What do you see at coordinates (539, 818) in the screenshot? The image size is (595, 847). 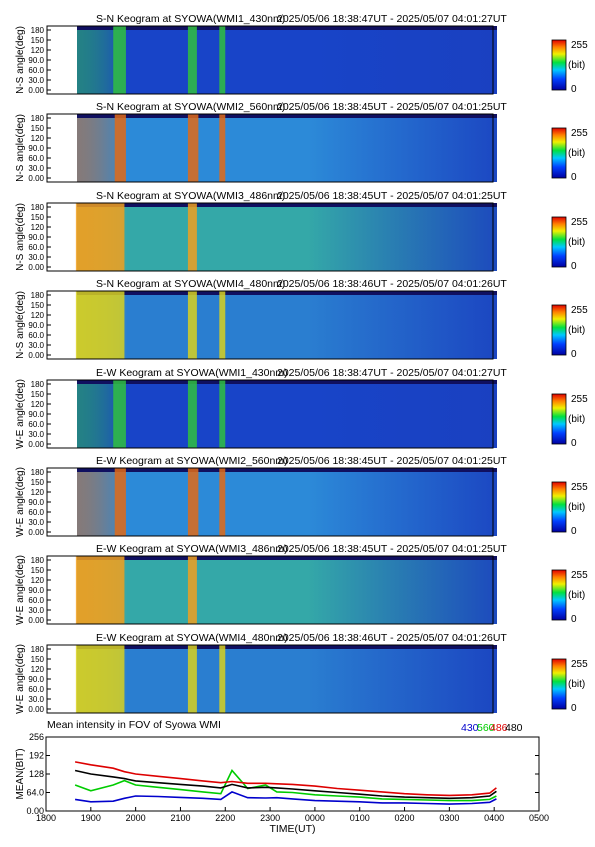 I see `x-tick-label: 0500` at bounding box center [539, 818].